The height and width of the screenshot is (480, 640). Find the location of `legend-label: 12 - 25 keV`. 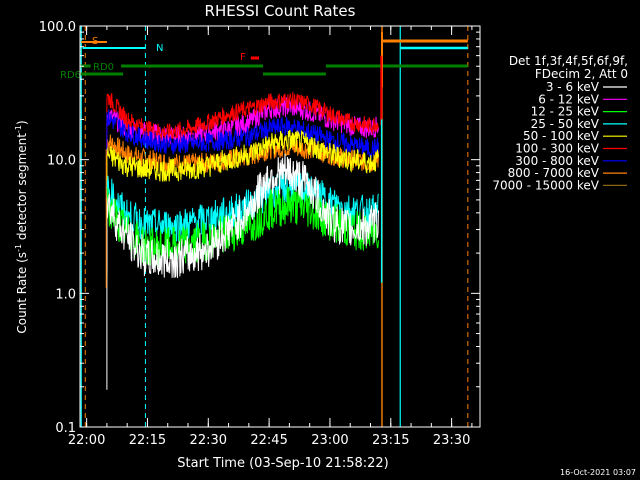

legend-label: 12 - 25 keV is located at coordinates (565, 112).